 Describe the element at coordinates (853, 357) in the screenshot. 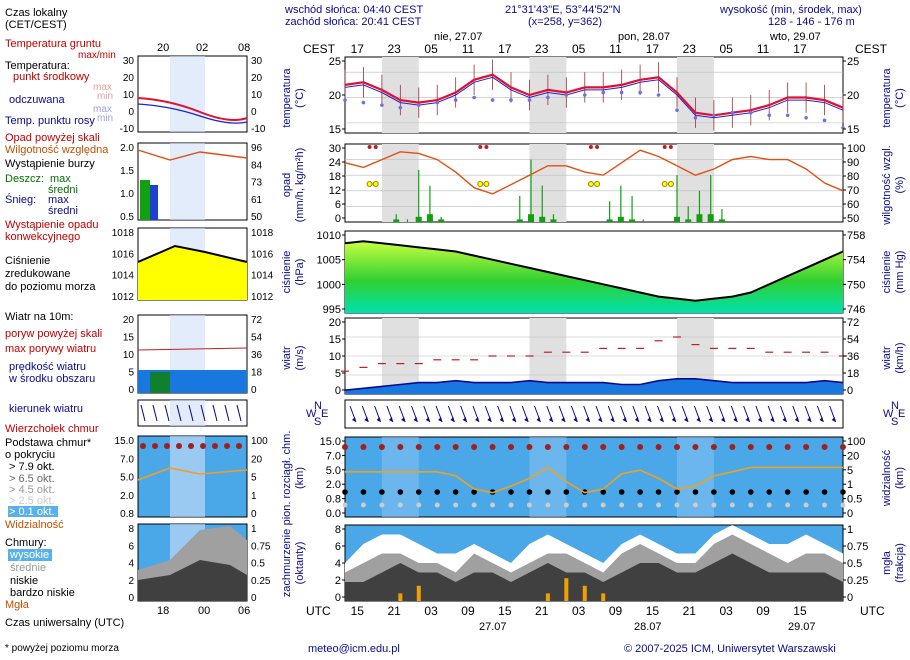

I see `wind-right-tick: 36` at that location.